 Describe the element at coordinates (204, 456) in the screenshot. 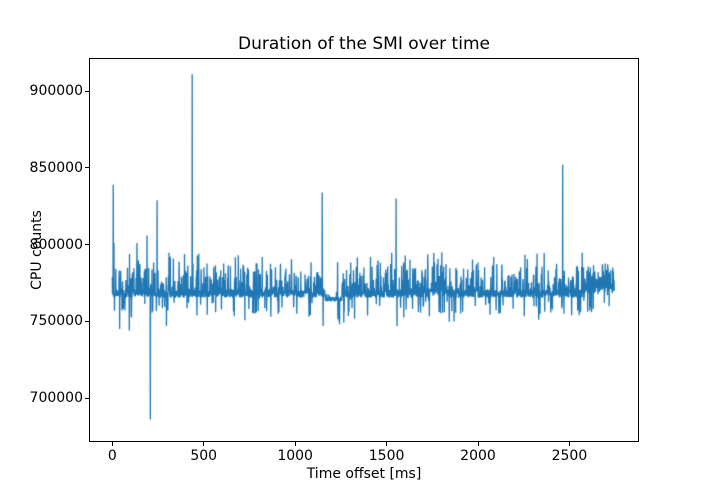

I see `x-tick-label: 500` at that location.